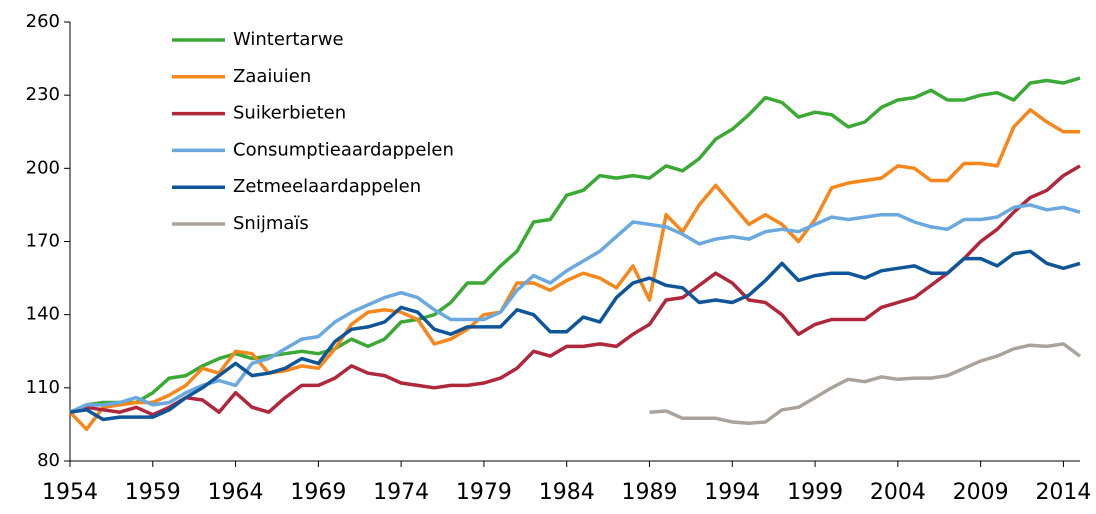 The image size is (1096, 514). What do you see at coordinates (48, 460) in the screenshot?
I see `y-tick-label: 80` at bounding box center [48, 460].